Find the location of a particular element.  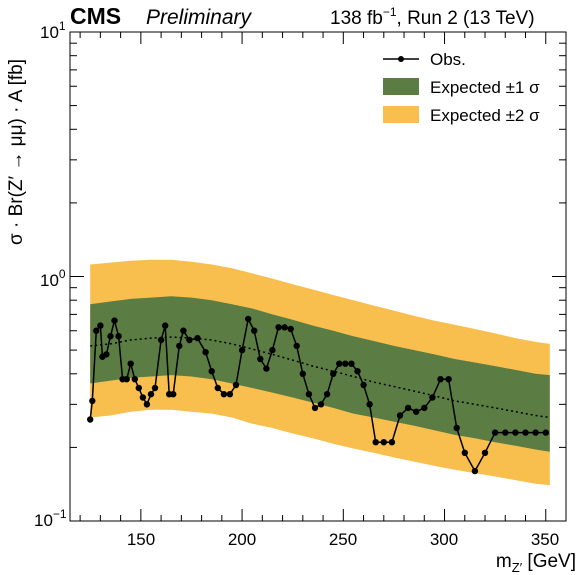

expected-median-line is located at coordinates (320, 377).